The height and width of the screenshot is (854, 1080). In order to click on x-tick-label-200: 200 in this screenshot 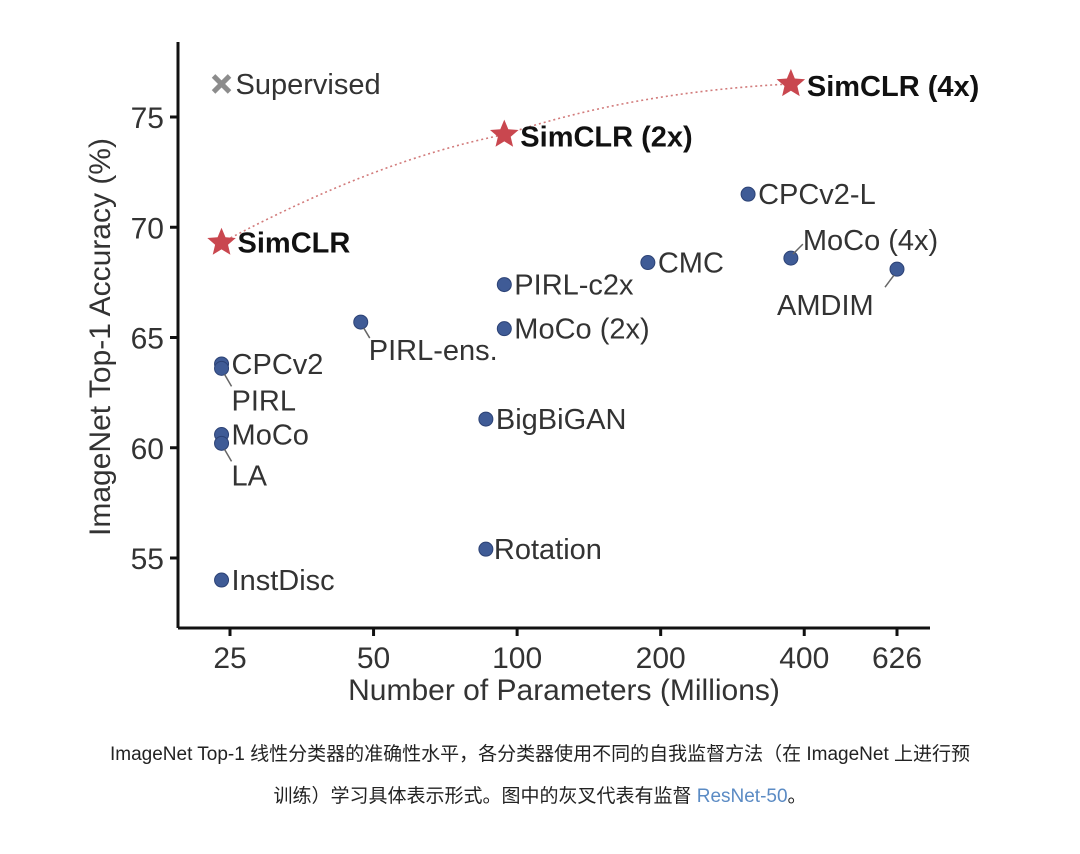, I will do `click(661, 658)`.